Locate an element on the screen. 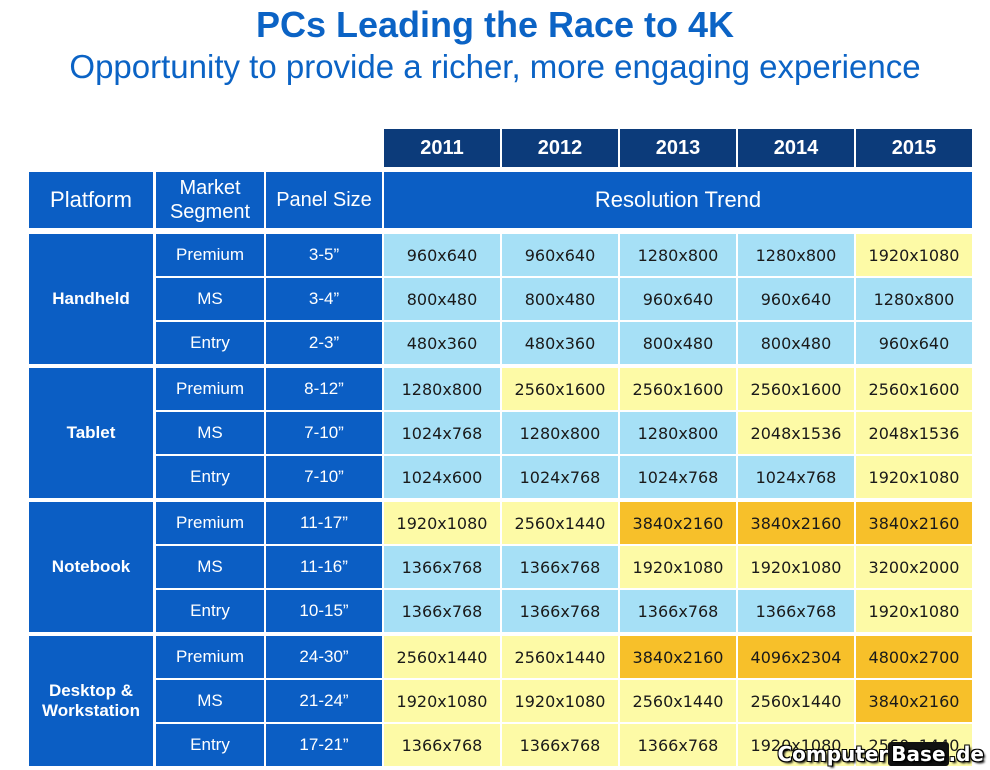  panel-size: 10-15” is located at coordinates (324, 611).